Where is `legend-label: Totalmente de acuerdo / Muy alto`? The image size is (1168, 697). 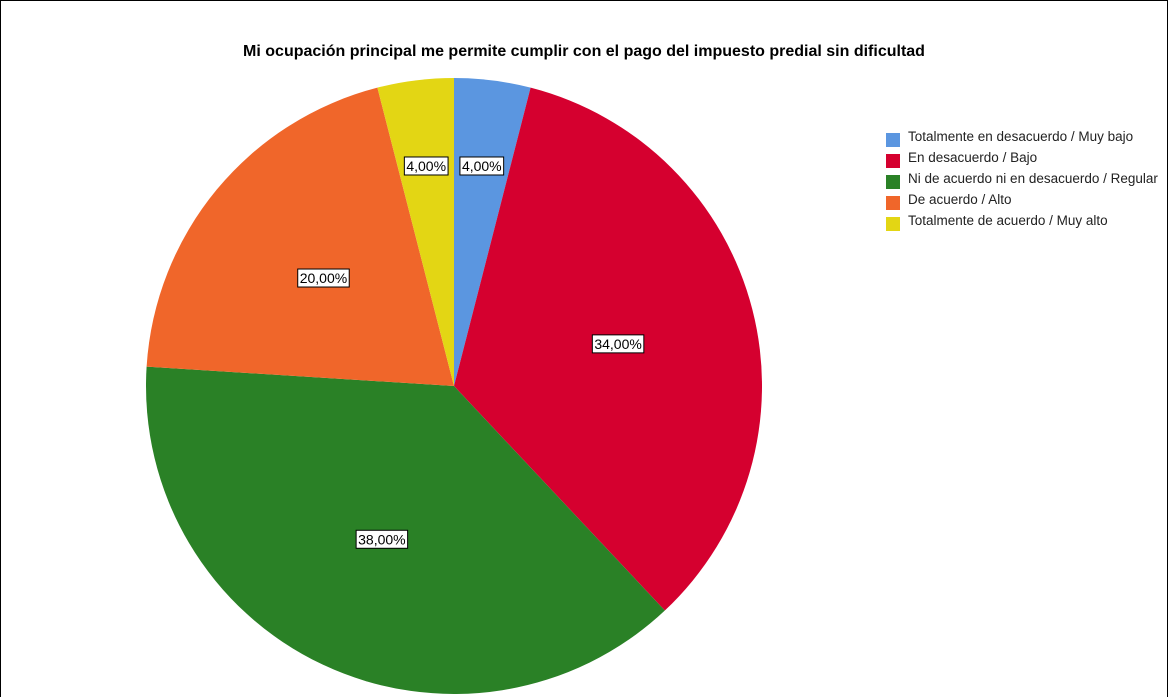
legend-label: Totalmente de acuerdo / Muy alto is located at coordinates (1008, 220).